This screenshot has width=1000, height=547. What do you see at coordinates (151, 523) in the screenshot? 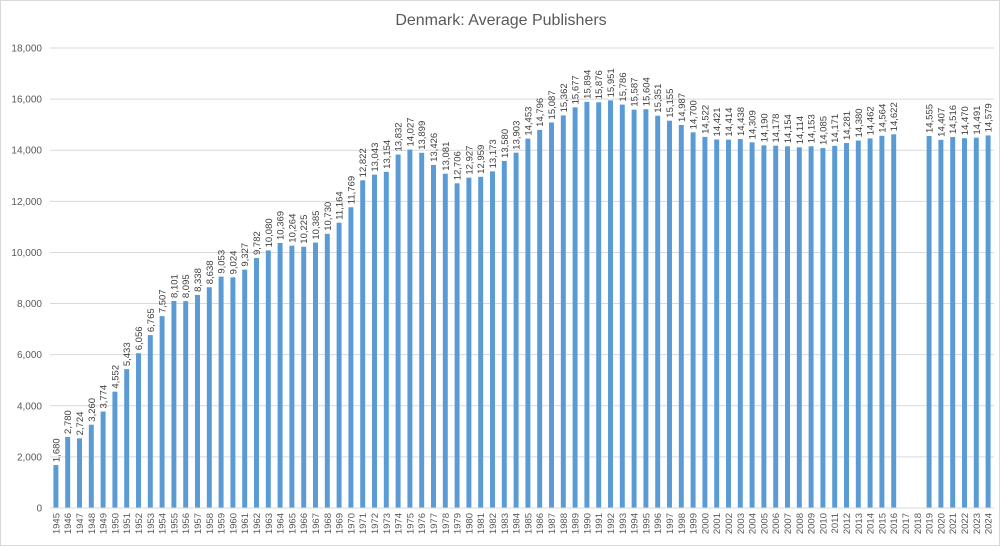
I see `x-tick-label: 1953` at bounding box center [151, 523].